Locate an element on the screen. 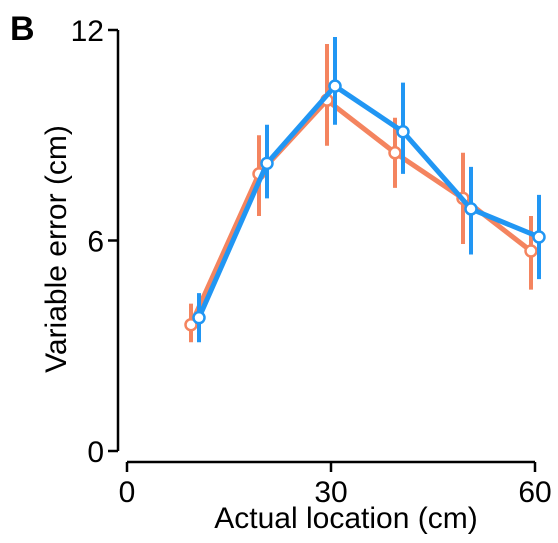 The width and height of the screenshot is (558, 543). y-tick-label: 6 is located at coordinates (95, 242).